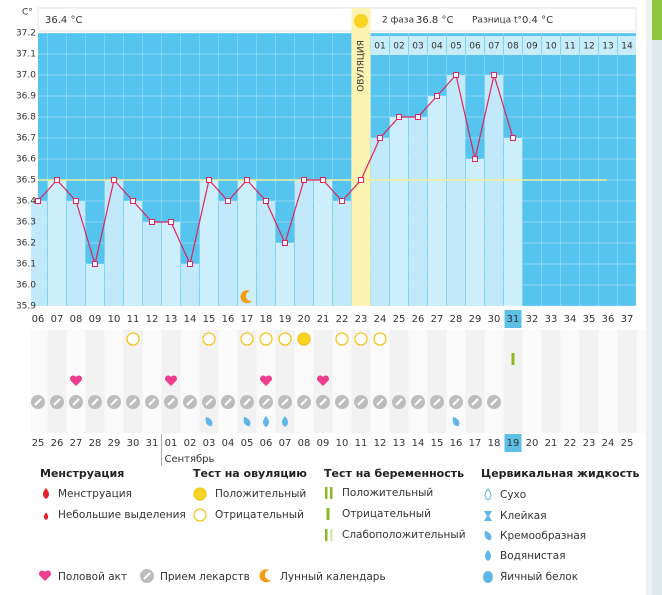 The width and height of the screenshot is (662, 595). What do you see at coordinates (152, 319) in the screenshot?
I see `x-tick-label: 12` at bounding box center [152, 319].